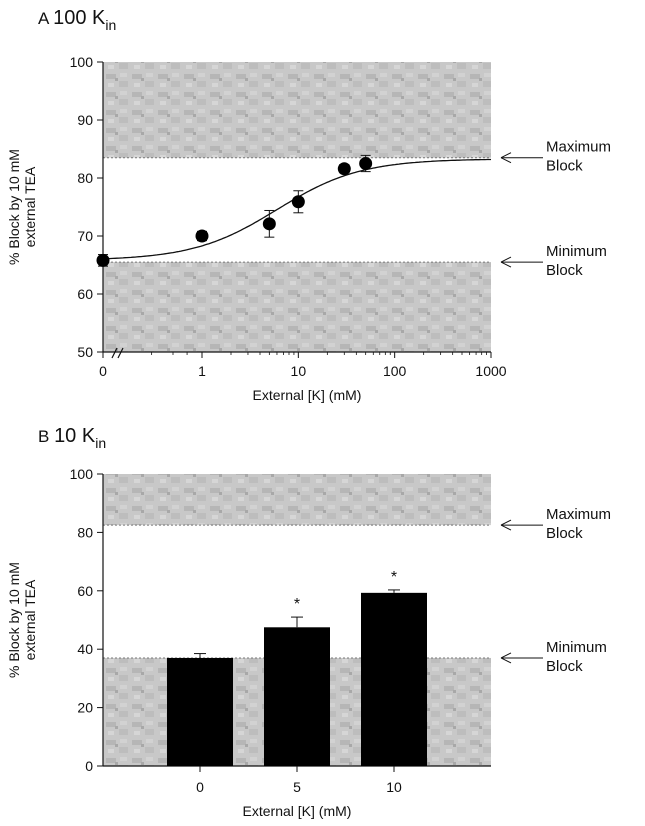  Describe the element at coordinates (45, 18) in the screenshot. I see `panel-letter: A` at that location.